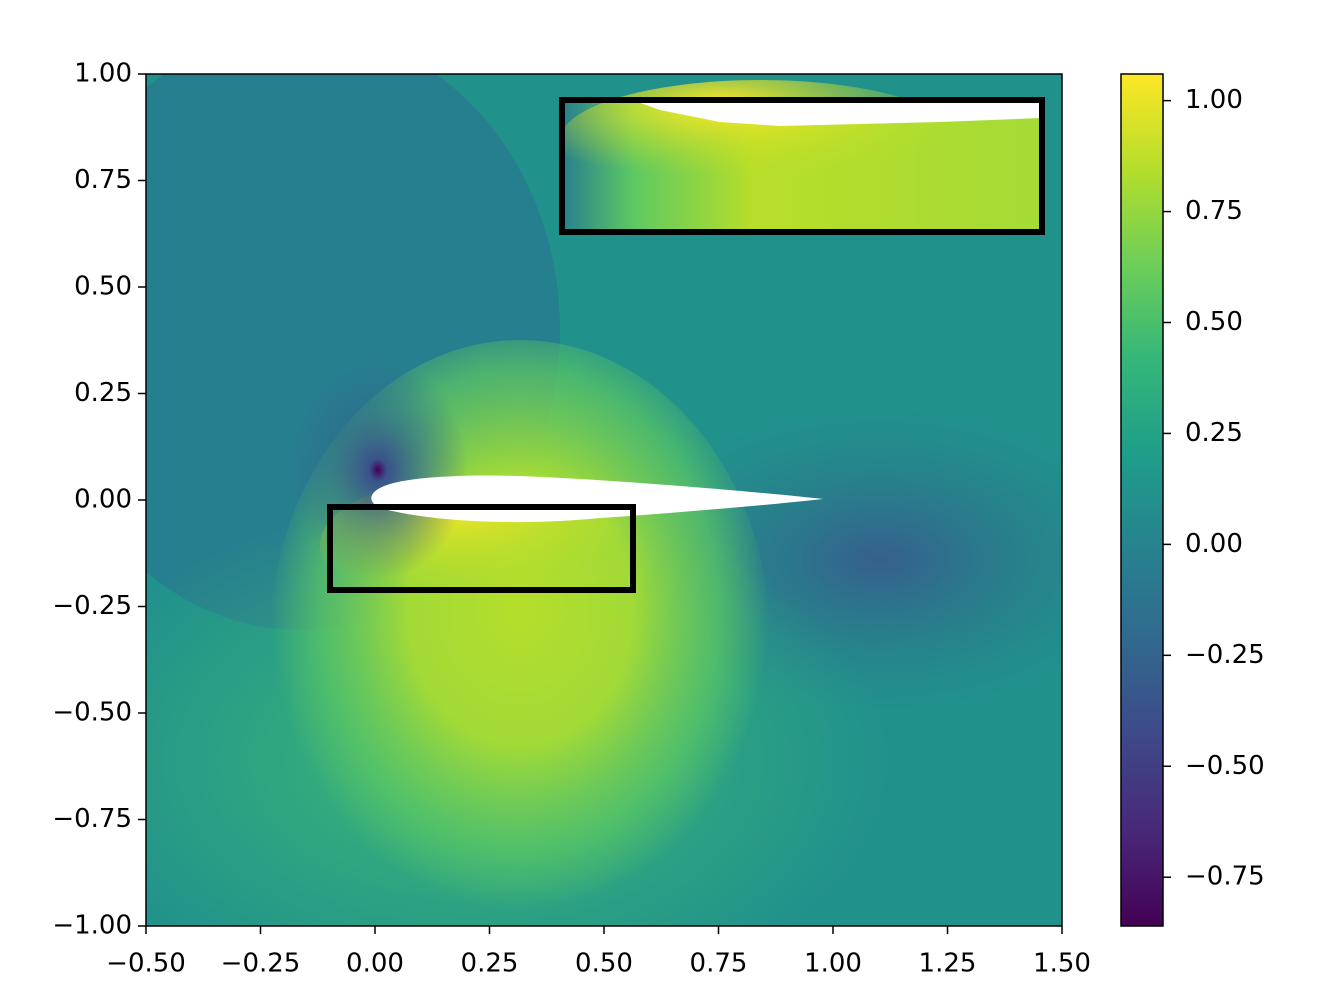 The height and width of the screenshot is (999, 1323). Describe the element at coordinates (802, 166) in the screenshot. I see `inset-box` at that location.